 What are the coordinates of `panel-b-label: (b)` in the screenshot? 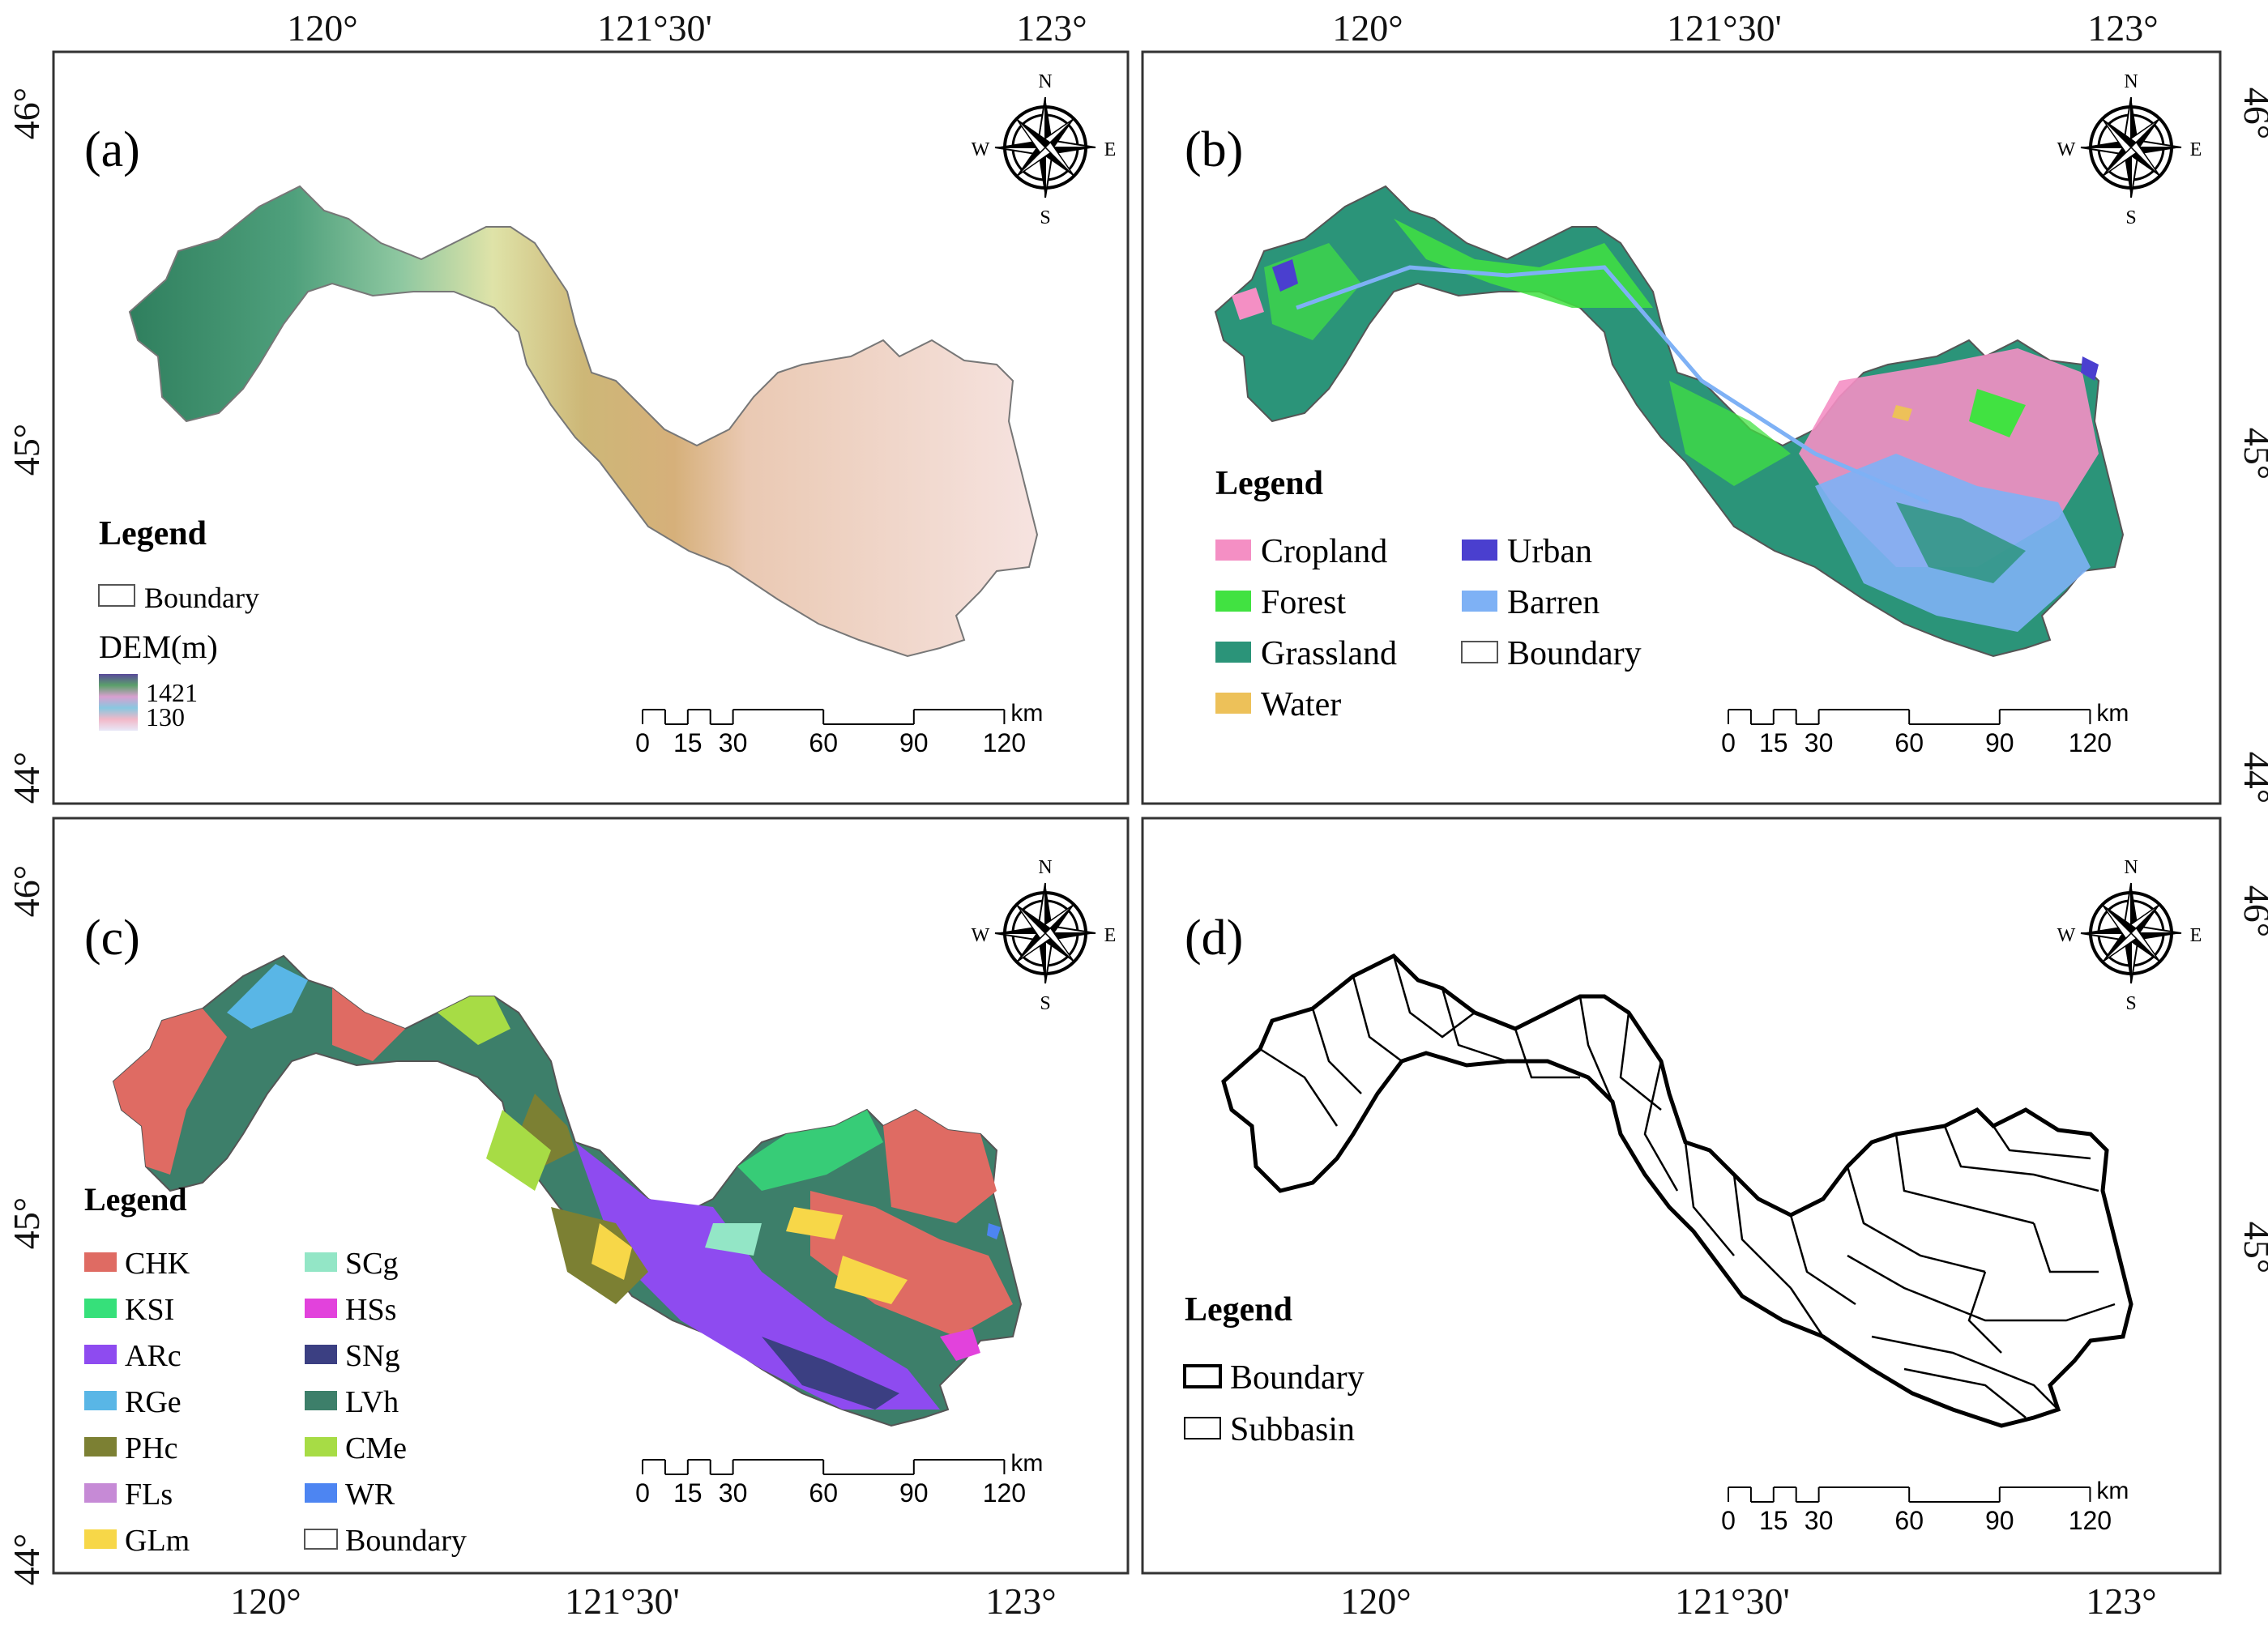 It's located at (1214, 149).